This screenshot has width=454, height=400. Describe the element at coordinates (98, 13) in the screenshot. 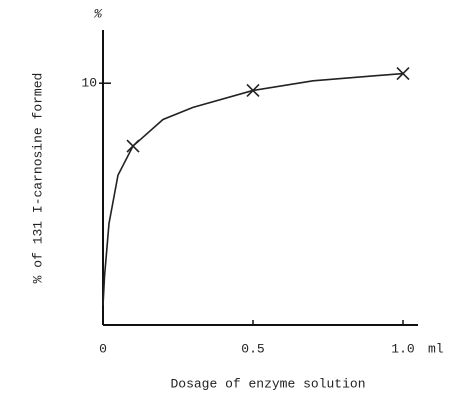

I see `y-unit: %` at that location.